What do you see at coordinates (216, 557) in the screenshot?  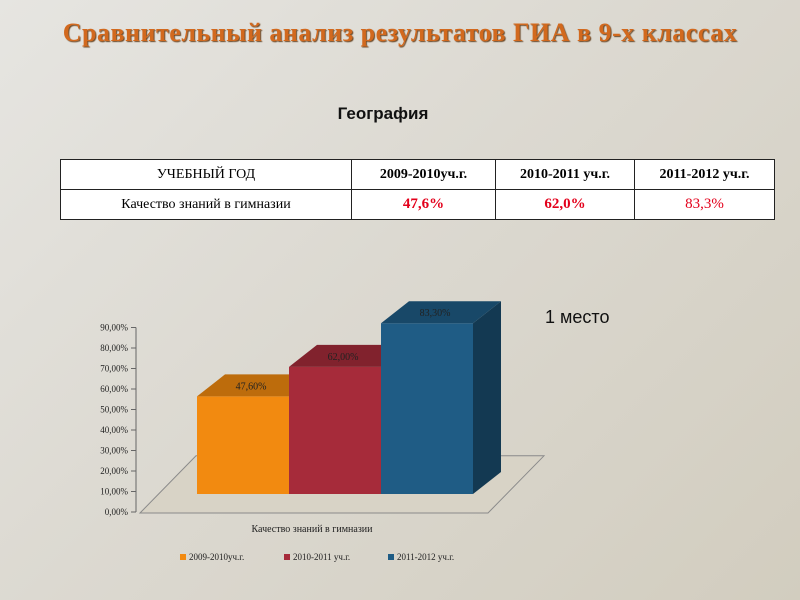 I see `legend-entry: 2009-2010уч.г.` at bounding box center [216, 557].